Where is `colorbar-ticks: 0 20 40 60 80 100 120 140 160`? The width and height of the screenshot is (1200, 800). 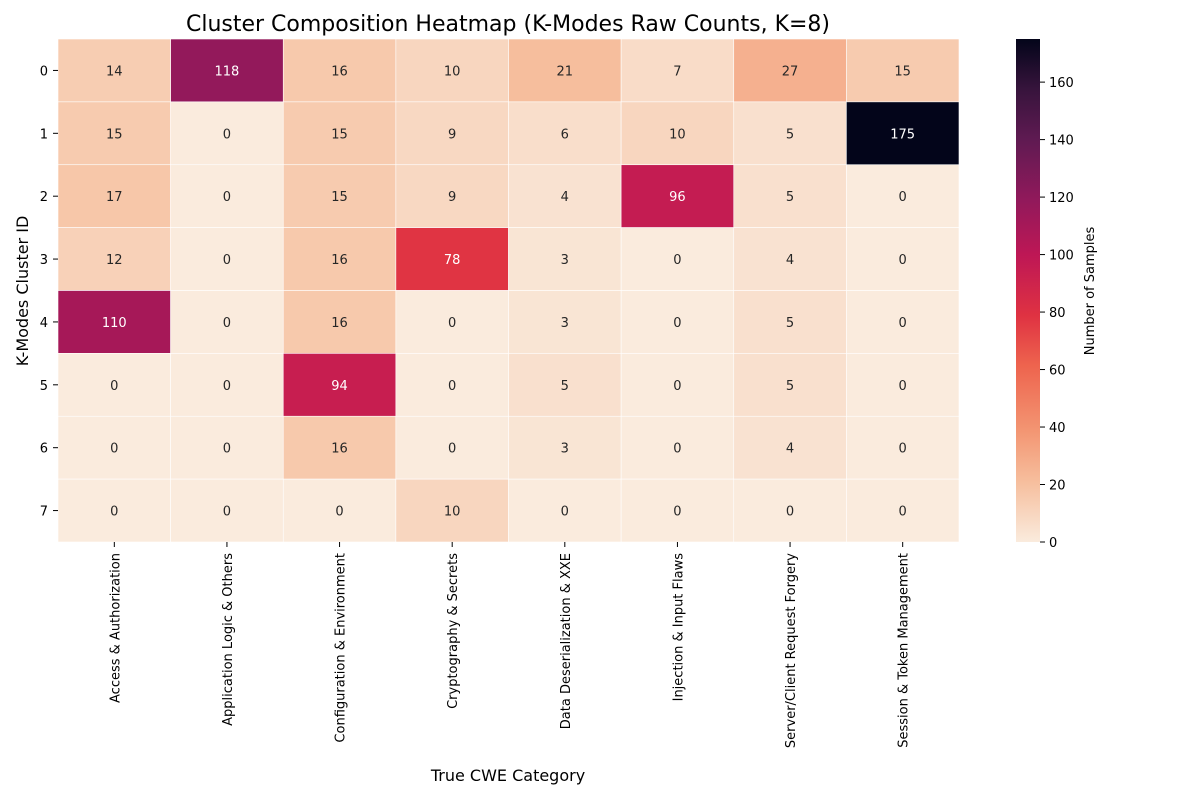 colorbar-ticks: 0 20 40 60 80 100 120 140 160 is located at coordinates (1057, 313).